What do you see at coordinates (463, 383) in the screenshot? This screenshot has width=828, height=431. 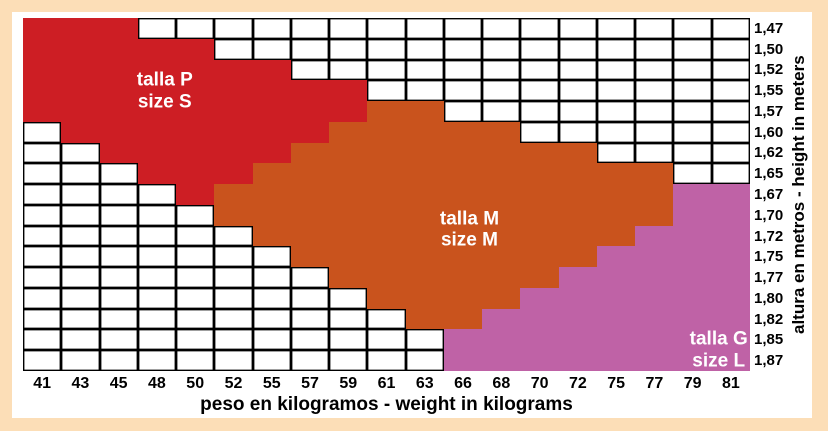 I see `x-tick-label: 66` at bounding box center [463, 383].